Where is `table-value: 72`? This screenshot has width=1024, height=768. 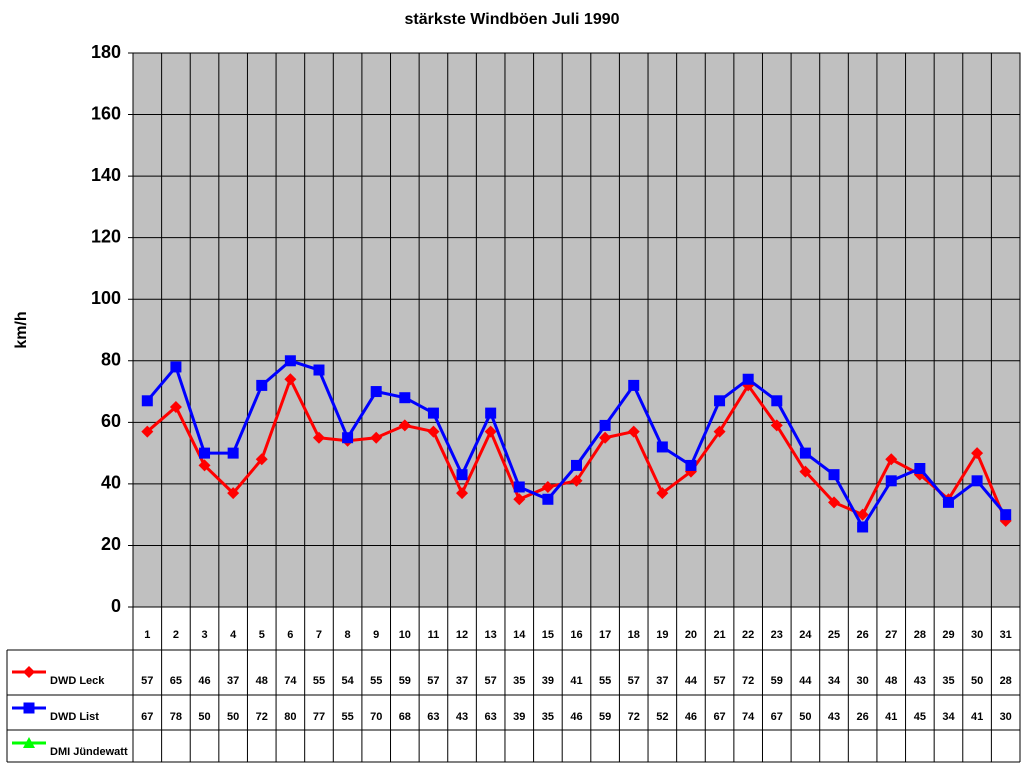 table-value: 72 is located at coordinates (262, 717).